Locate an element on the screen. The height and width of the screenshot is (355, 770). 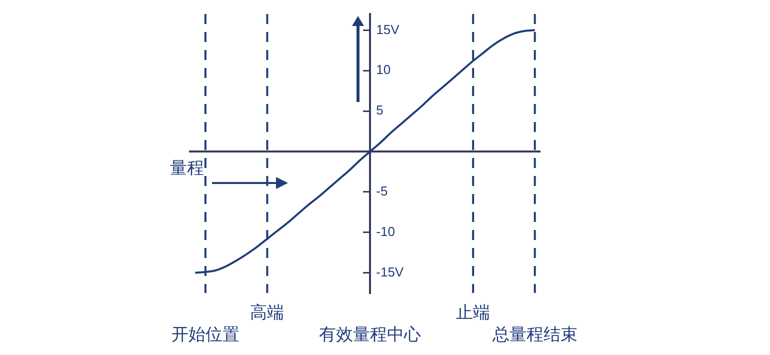
y-tick-label: 10 is located at coordinates (383, 70).